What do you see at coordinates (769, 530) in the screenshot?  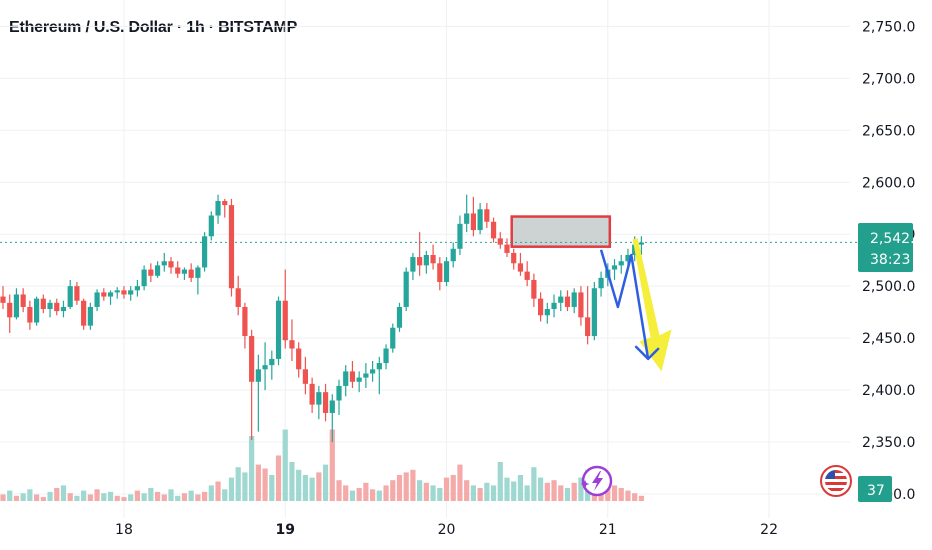 I see `time-tick-label: 22` at bounding box center [769, 530].